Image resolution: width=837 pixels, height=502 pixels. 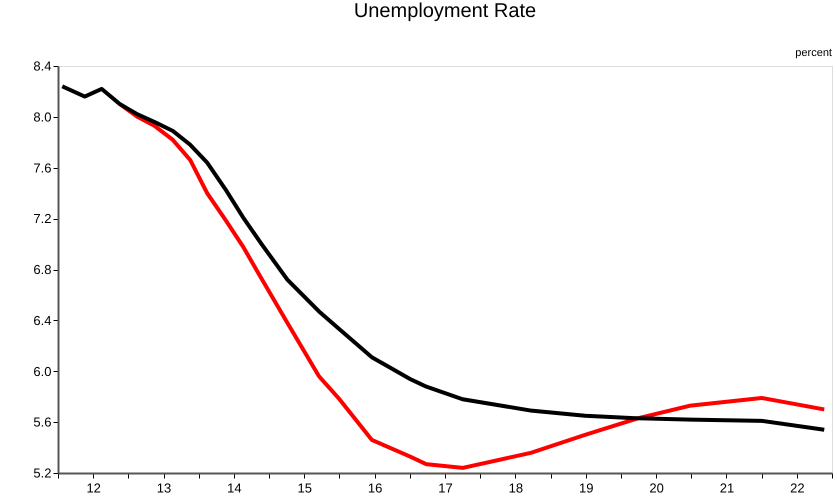 What do you see at coordinates (42, 218) in the screenshot?
I see `y-tick-label: 7.2` at bounding box center [42, 218].